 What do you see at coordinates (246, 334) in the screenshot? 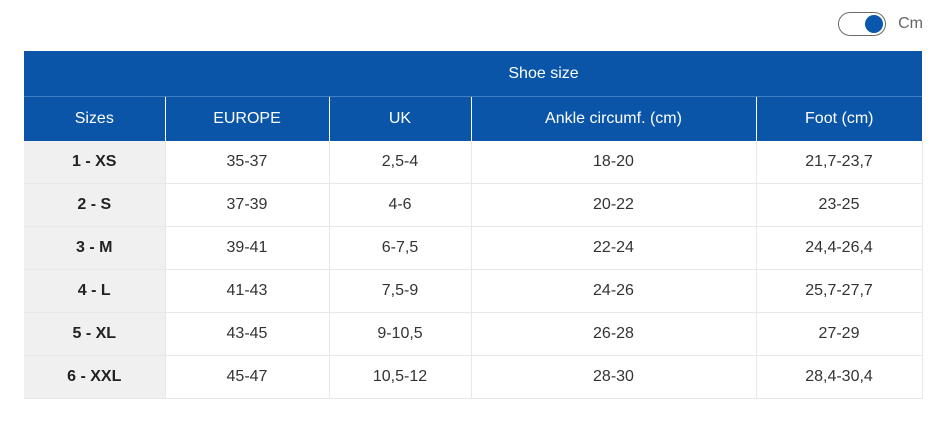
I see `europe-cell: 43-45` at bounding box center [246, 334].